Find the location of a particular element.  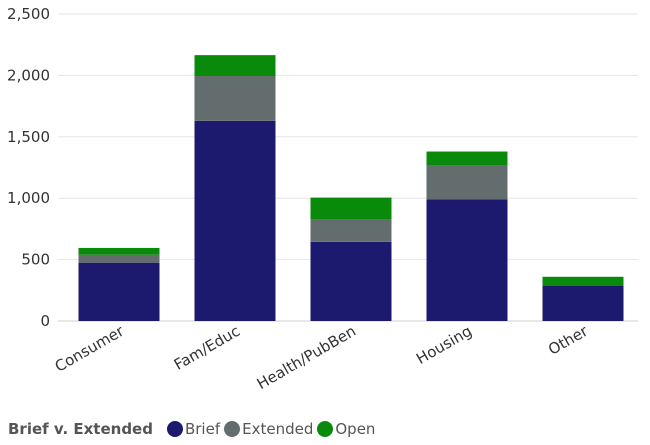

legend-swatch-open is located at coordinates (325, 429).